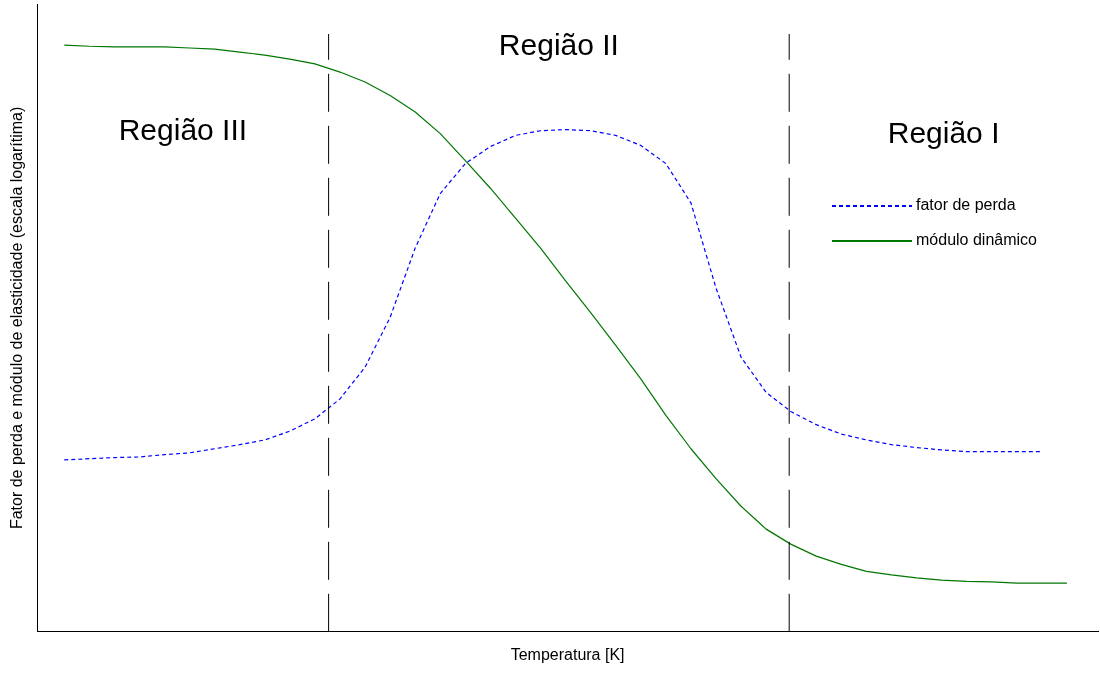 Image resolution: width=1100 pixels, height=677 pixels. I want to click on y-axis-title: Fator de perda e módulo de elasticidade (escala logarítima), so click(17, 318).